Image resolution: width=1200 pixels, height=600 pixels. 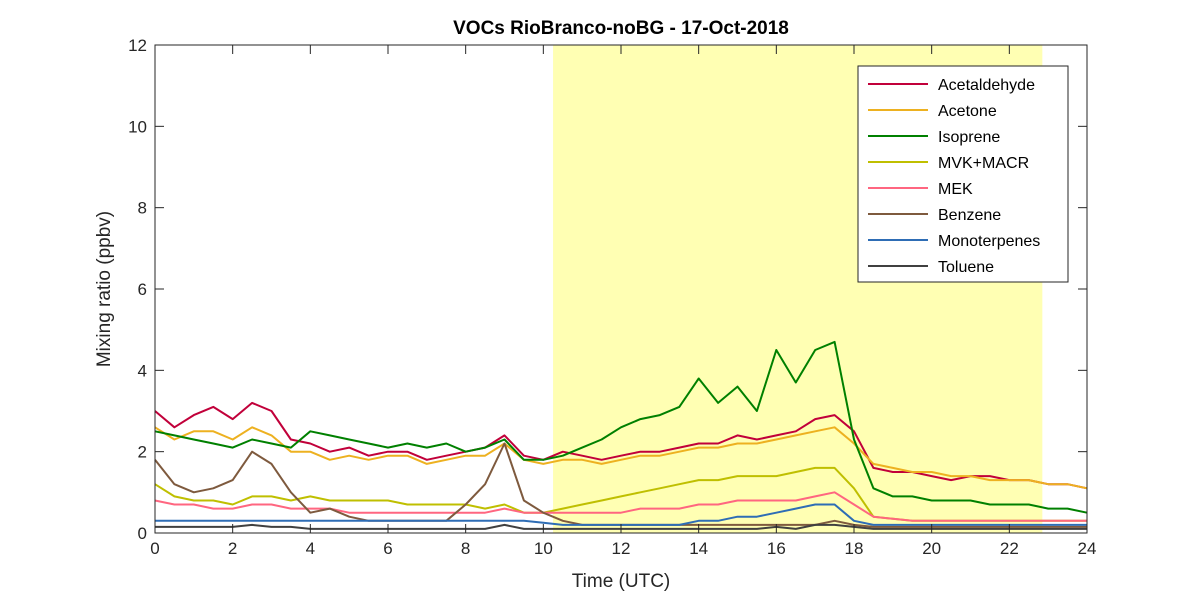 What do you see at coordinates (698, 548) in the screenshot?
I see `x-tick-label: 14` at bounding box center [698, 548].